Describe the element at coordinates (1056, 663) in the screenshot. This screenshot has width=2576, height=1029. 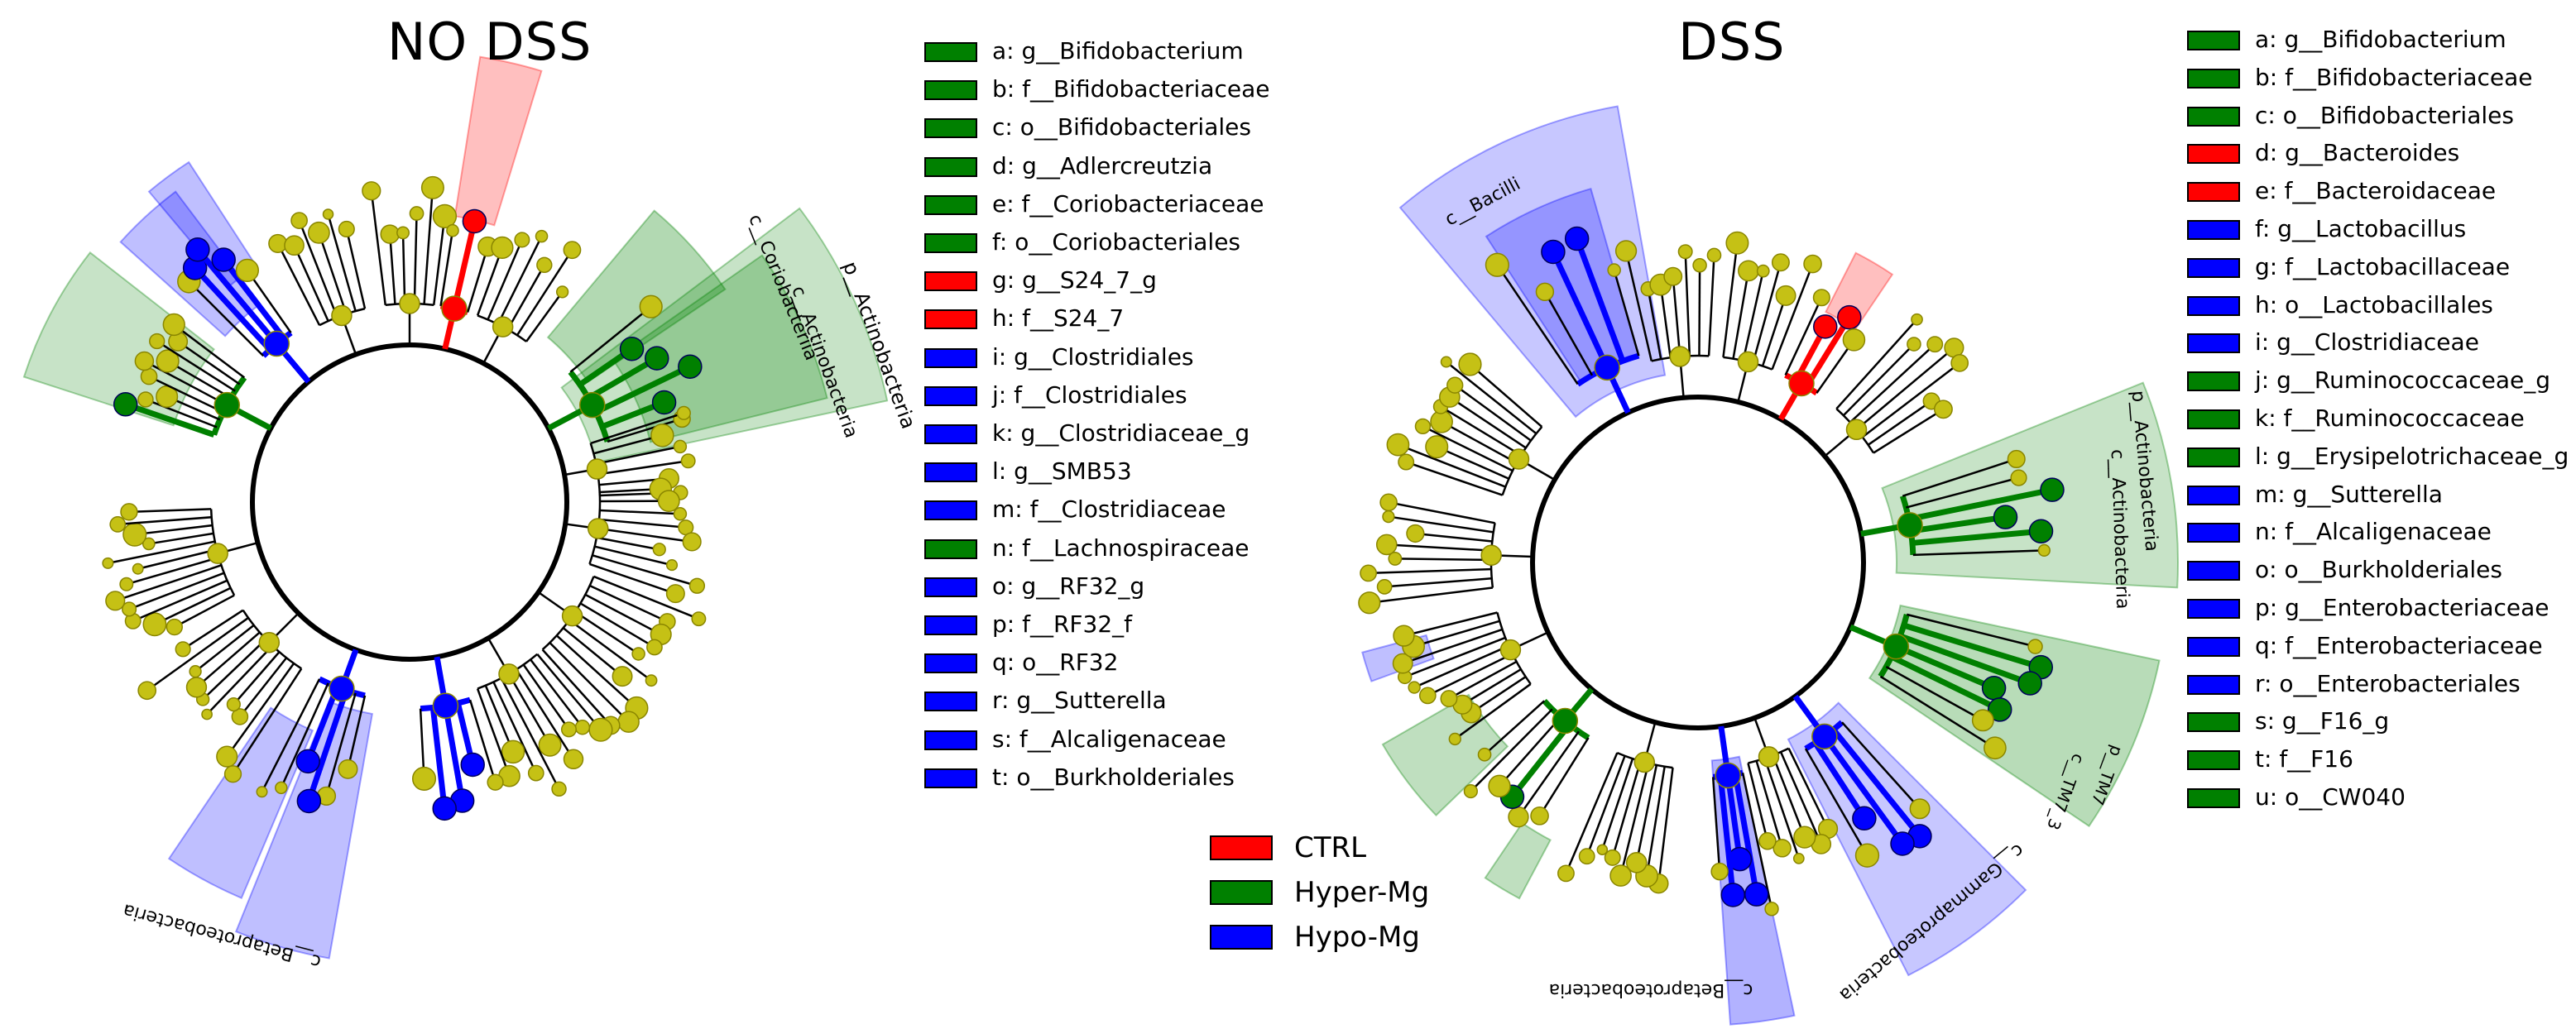
I see `legend-label: q: o__RF32` at that location.